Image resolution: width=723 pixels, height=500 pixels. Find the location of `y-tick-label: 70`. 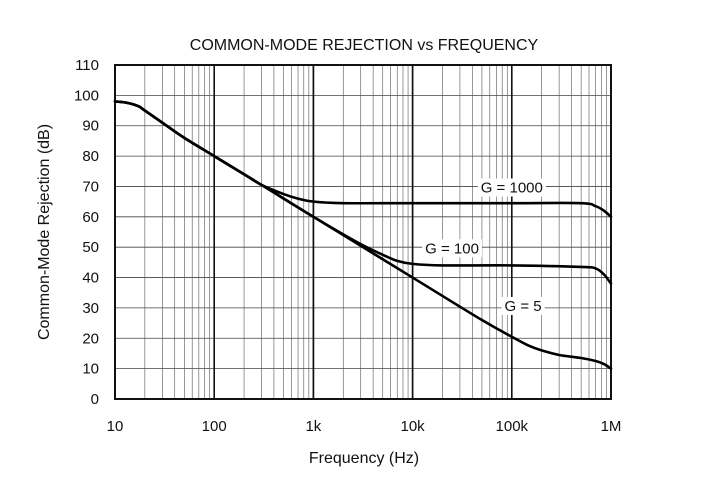

y-tick-label: 70 is located at coordinates (90, 186).